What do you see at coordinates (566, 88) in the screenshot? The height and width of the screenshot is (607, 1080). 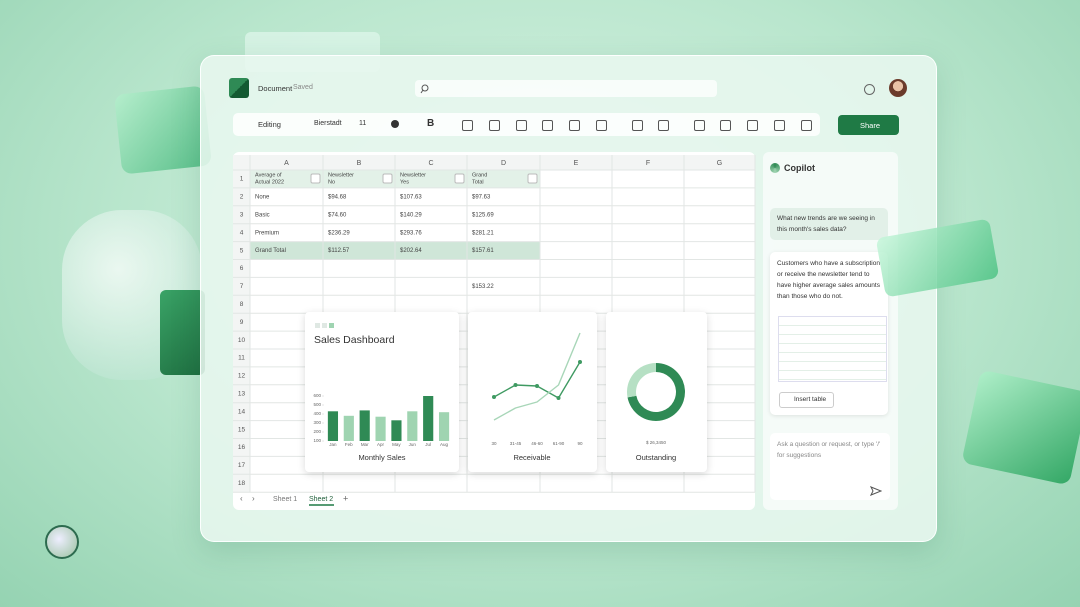 I see `search-box` at bounding box center [566, 88].